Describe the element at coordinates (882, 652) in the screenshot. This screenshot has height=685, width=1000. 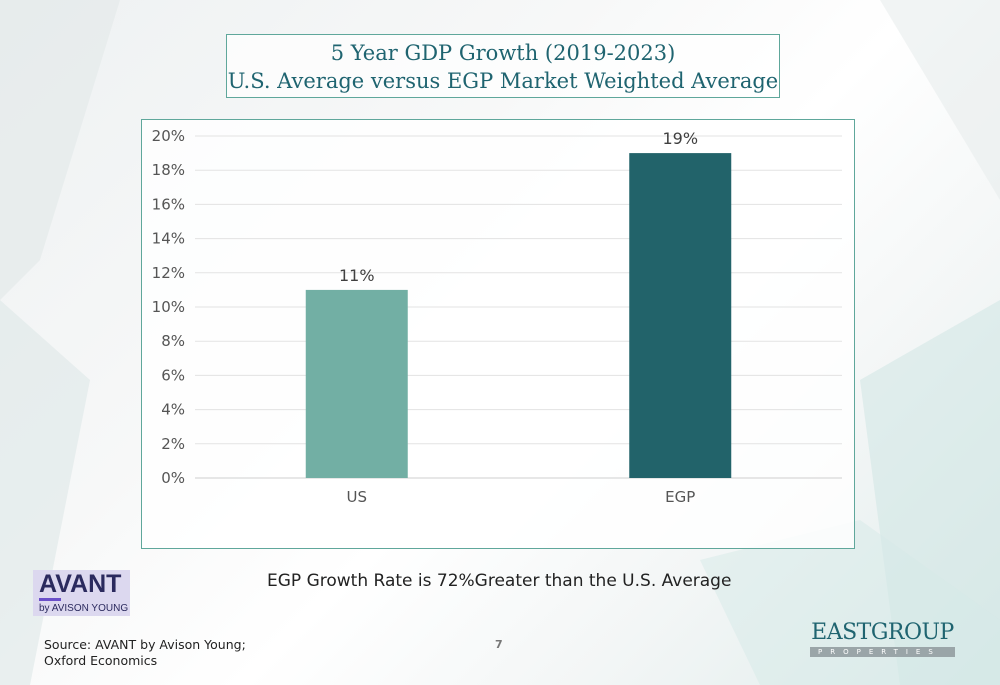
I see `eastgroup-logo-subtext: PROPERTIES` at that location.